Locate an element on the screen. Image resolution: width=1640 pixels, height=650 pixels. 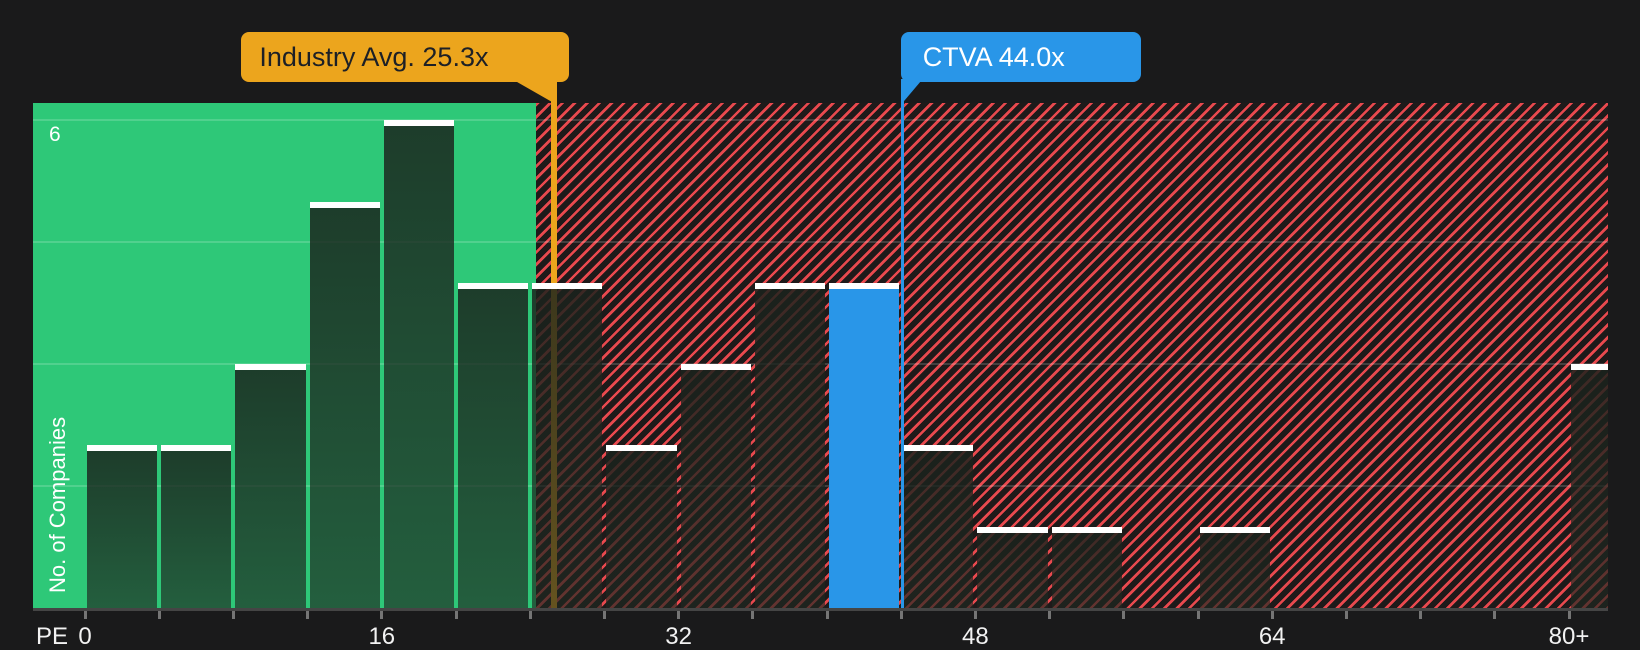
x-tick-label: 80+ is located at coordinates (1569, 636).